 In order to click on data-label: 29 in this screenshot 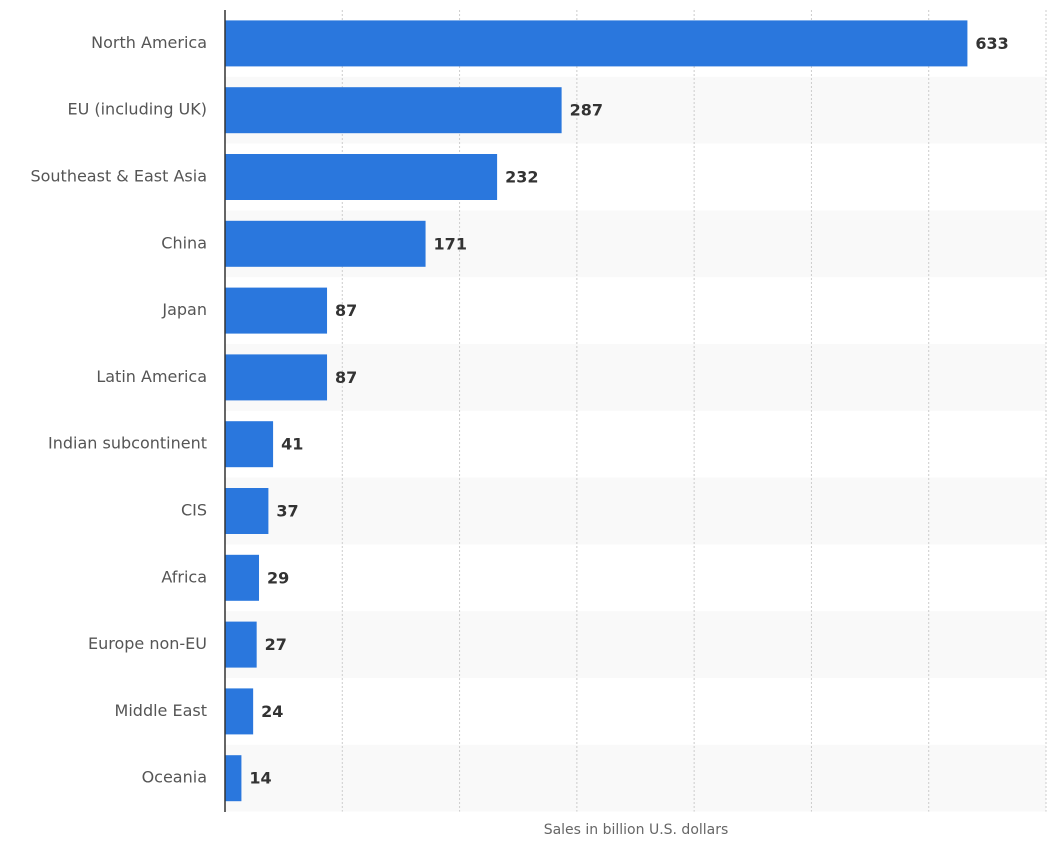, I will do `click(278, 577)`.